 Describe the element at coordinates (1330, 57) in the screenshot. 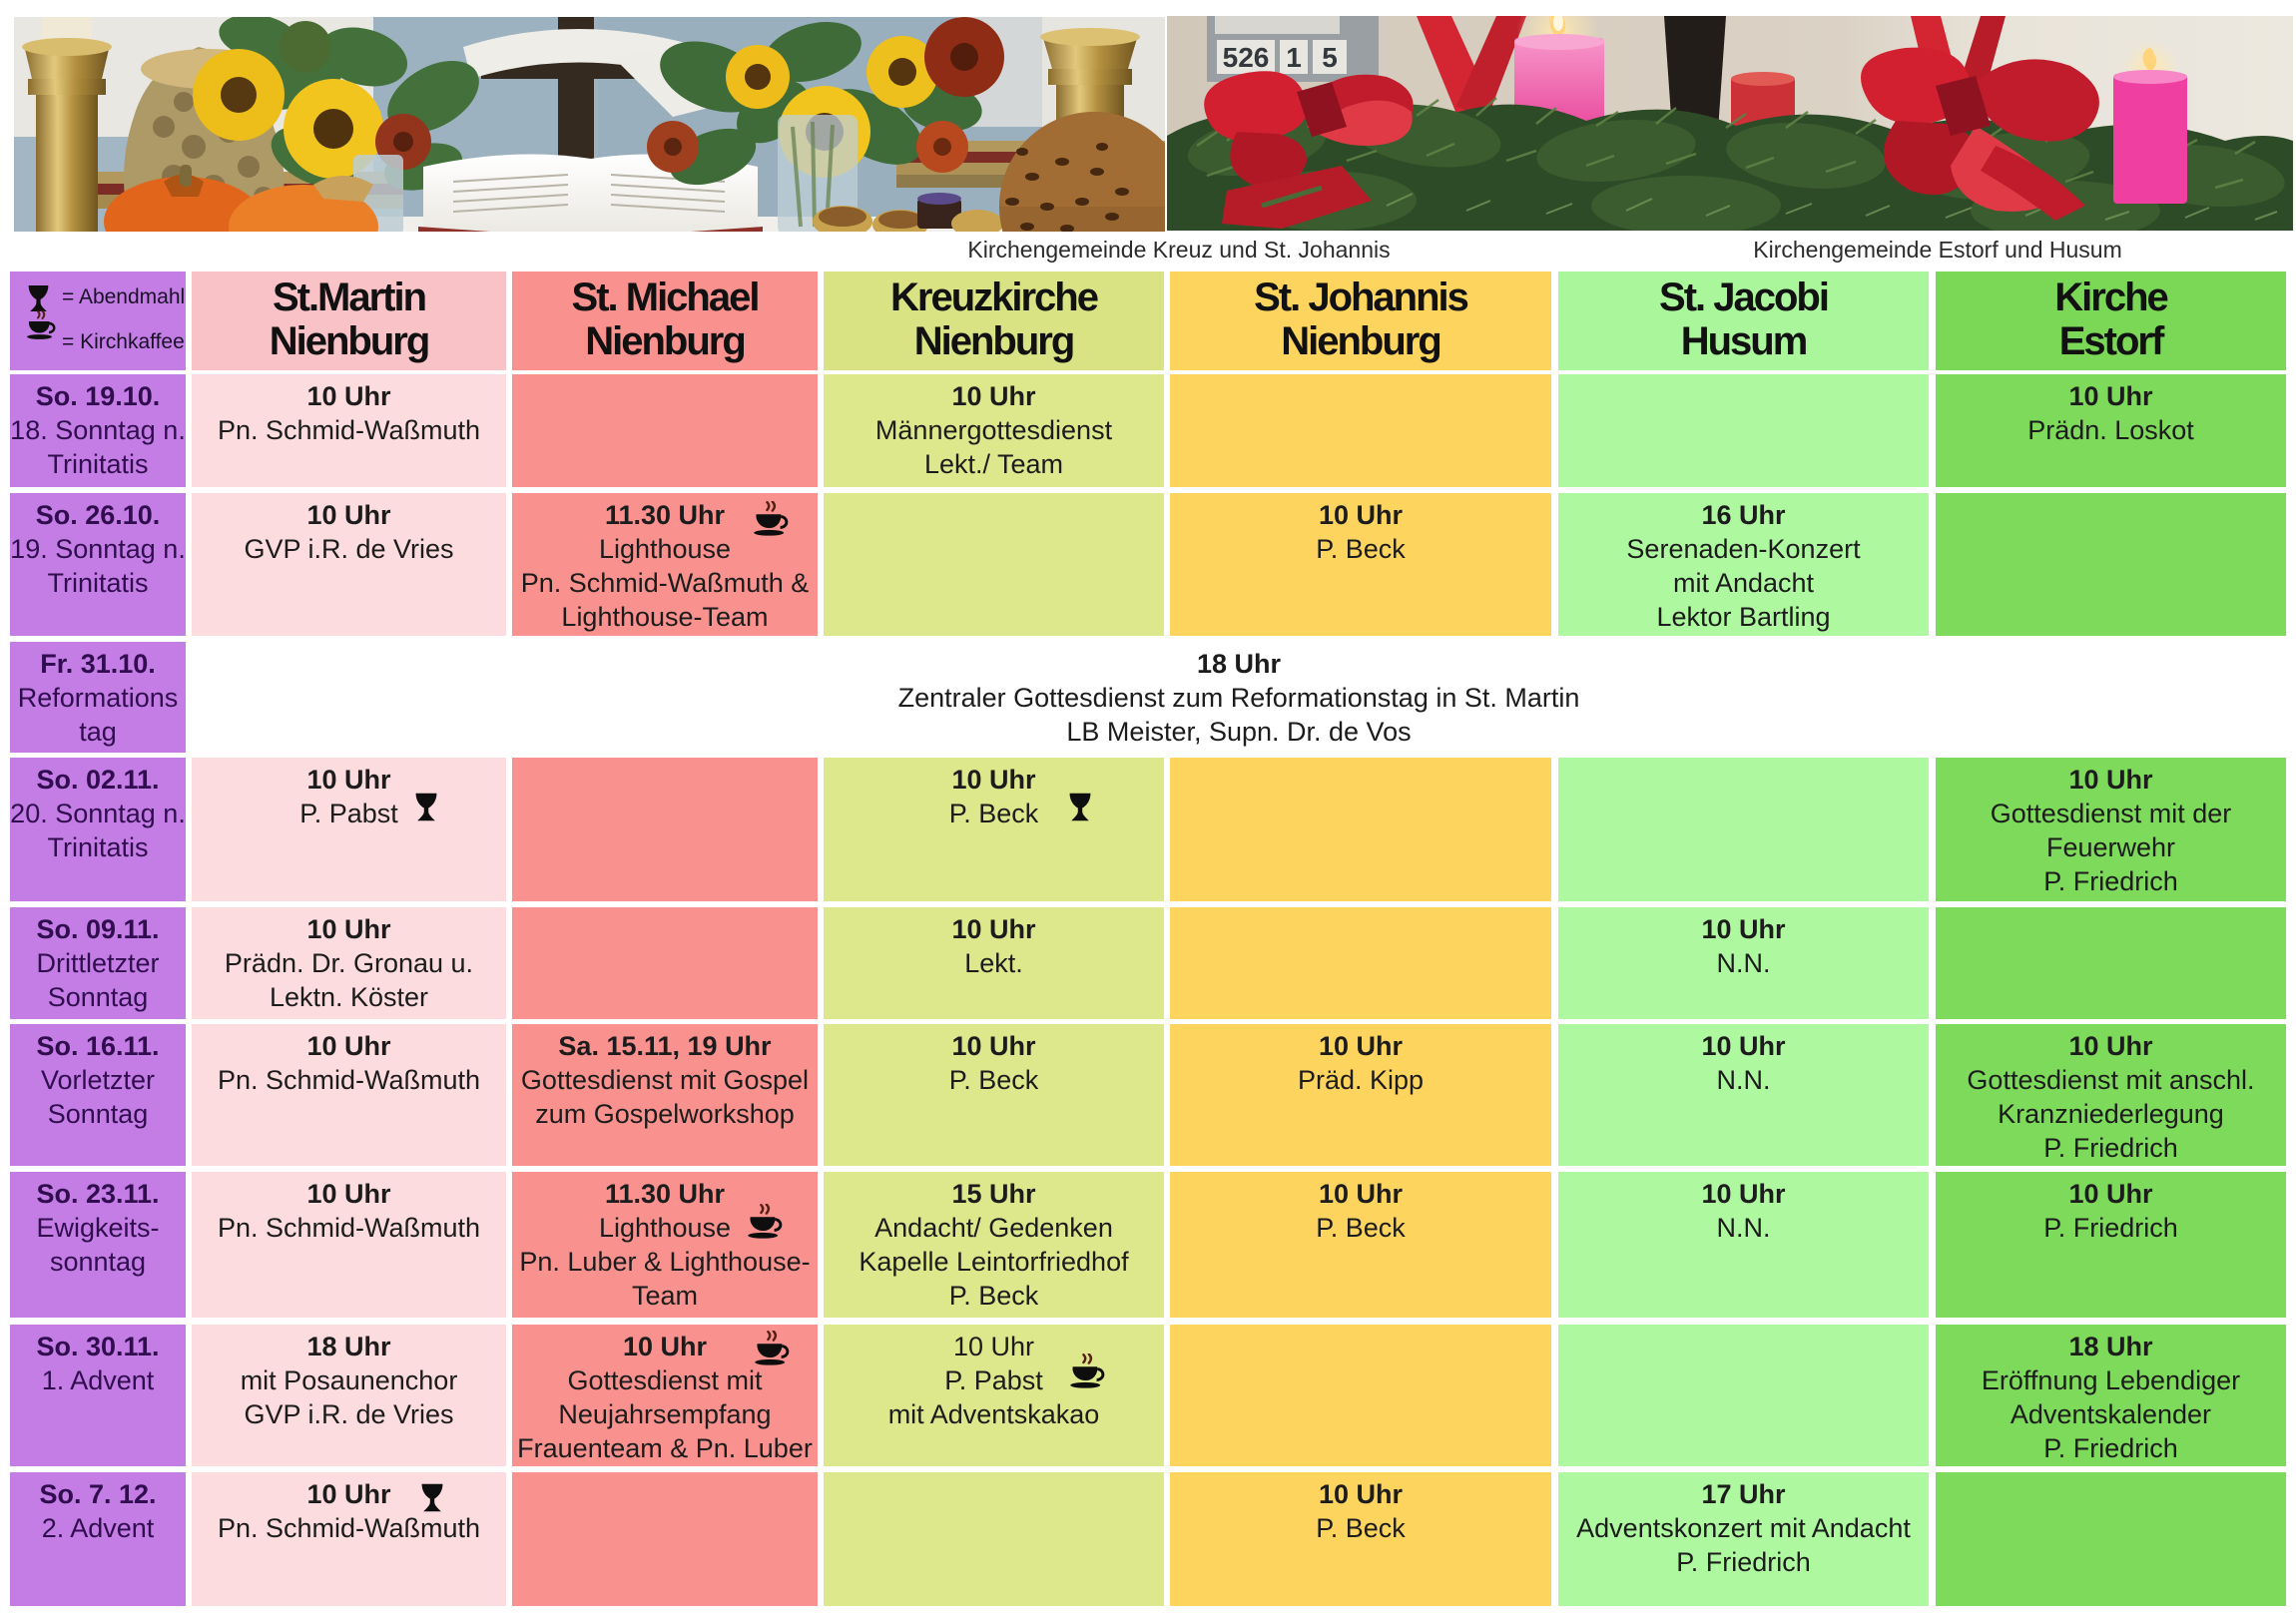

I see `svg-text: 5` at that location.